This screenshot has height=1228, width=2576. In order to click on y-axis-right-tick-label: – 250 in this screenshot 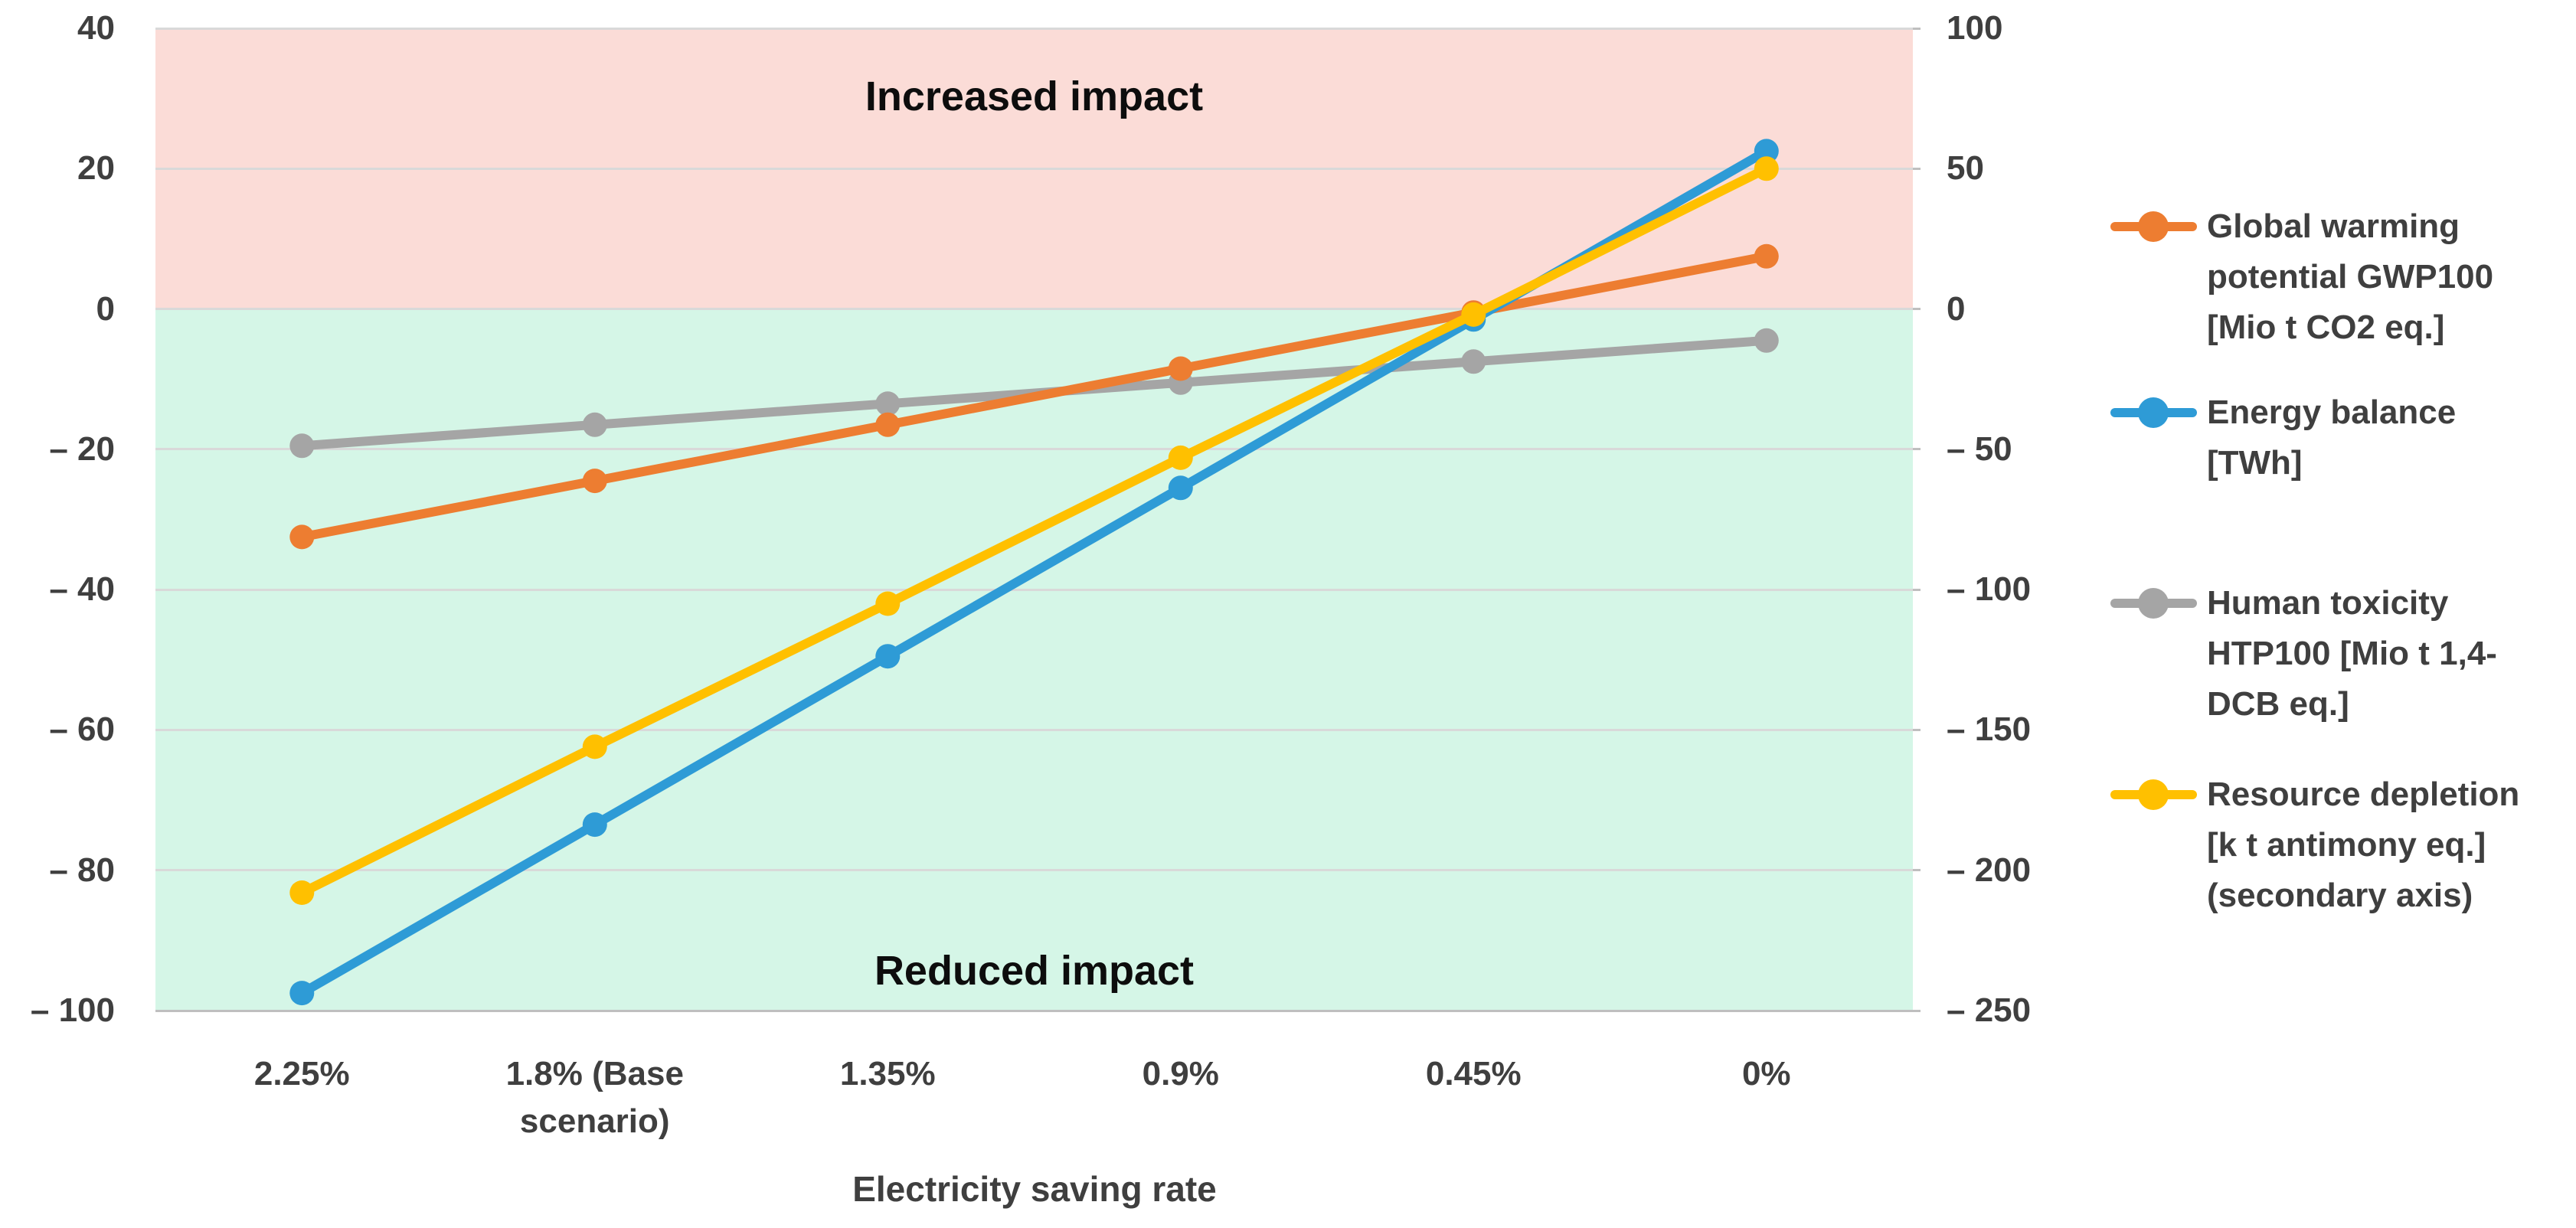, I will do `click(1989, 1010)`.